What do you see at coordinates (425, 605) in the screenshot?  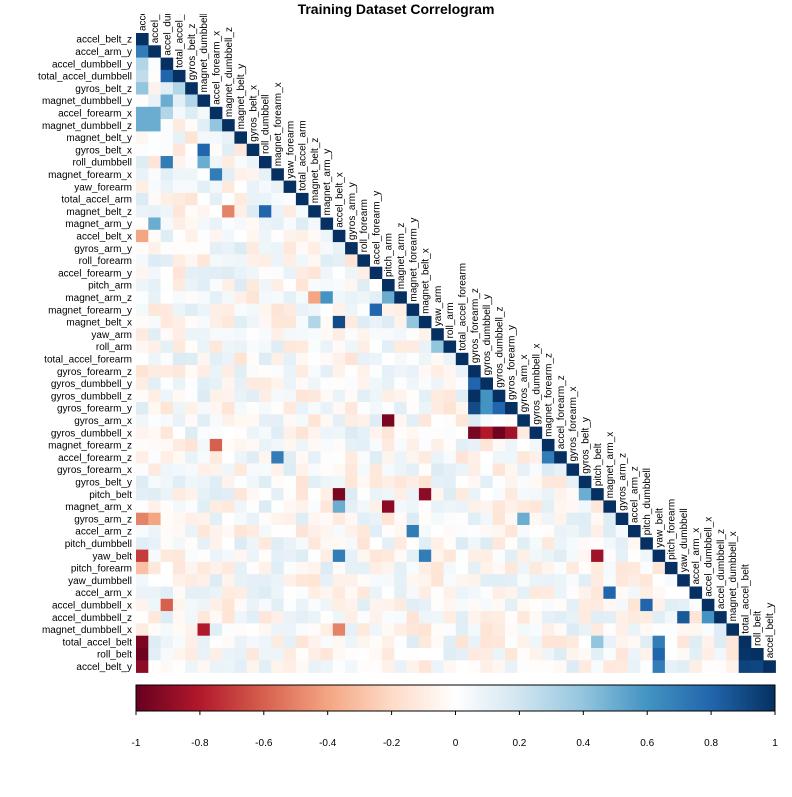 I see `cell-accel_dumbbell_x-magnet_belt_x` at bounding box center [425, 605].